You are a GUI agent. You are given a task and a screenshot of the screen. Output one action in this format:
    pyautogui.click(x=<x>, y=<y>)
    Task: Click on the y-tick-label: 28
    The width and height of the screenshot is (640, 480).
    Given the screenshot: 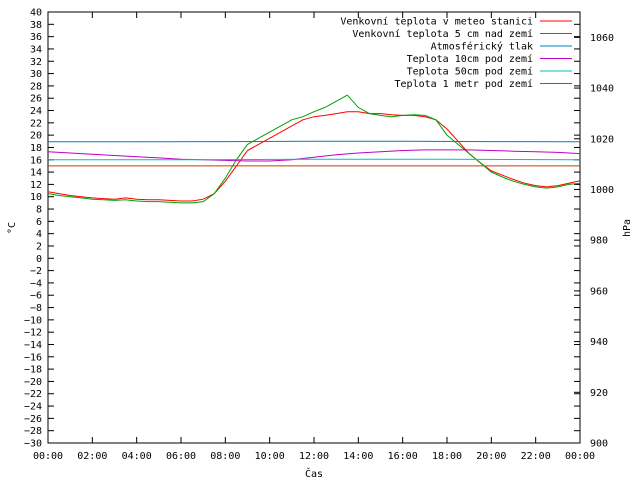 What is the action you would take?
    pyautogui.click(x=36, y=86)
    